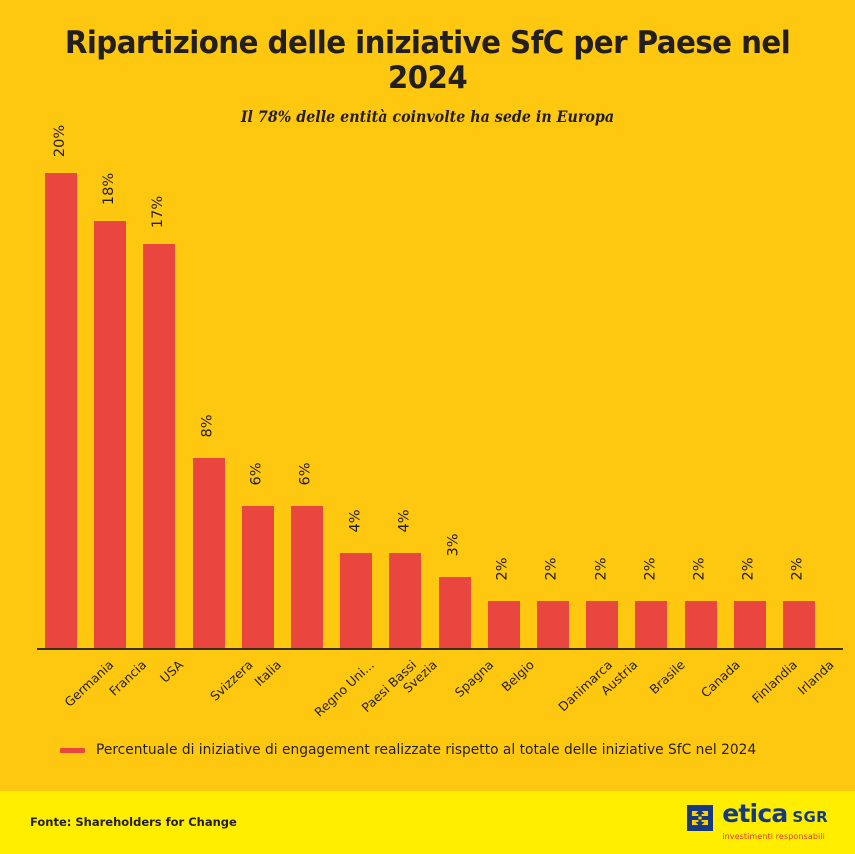 Image resolution: width=855 pixels, height=854 pixels. I want to click on x-axis-tick-label: Danimarca, so click(576, 685).